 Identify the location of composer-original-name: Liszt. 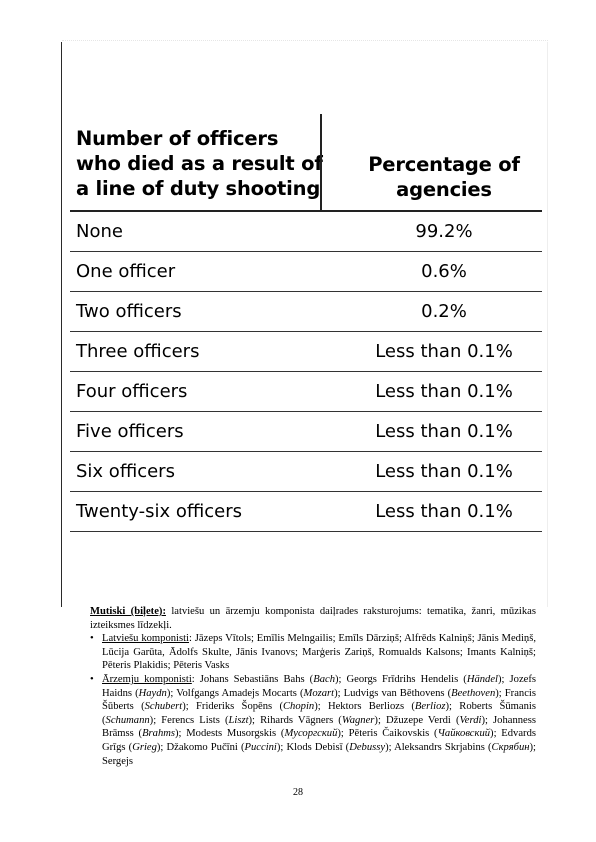
(238, 720).